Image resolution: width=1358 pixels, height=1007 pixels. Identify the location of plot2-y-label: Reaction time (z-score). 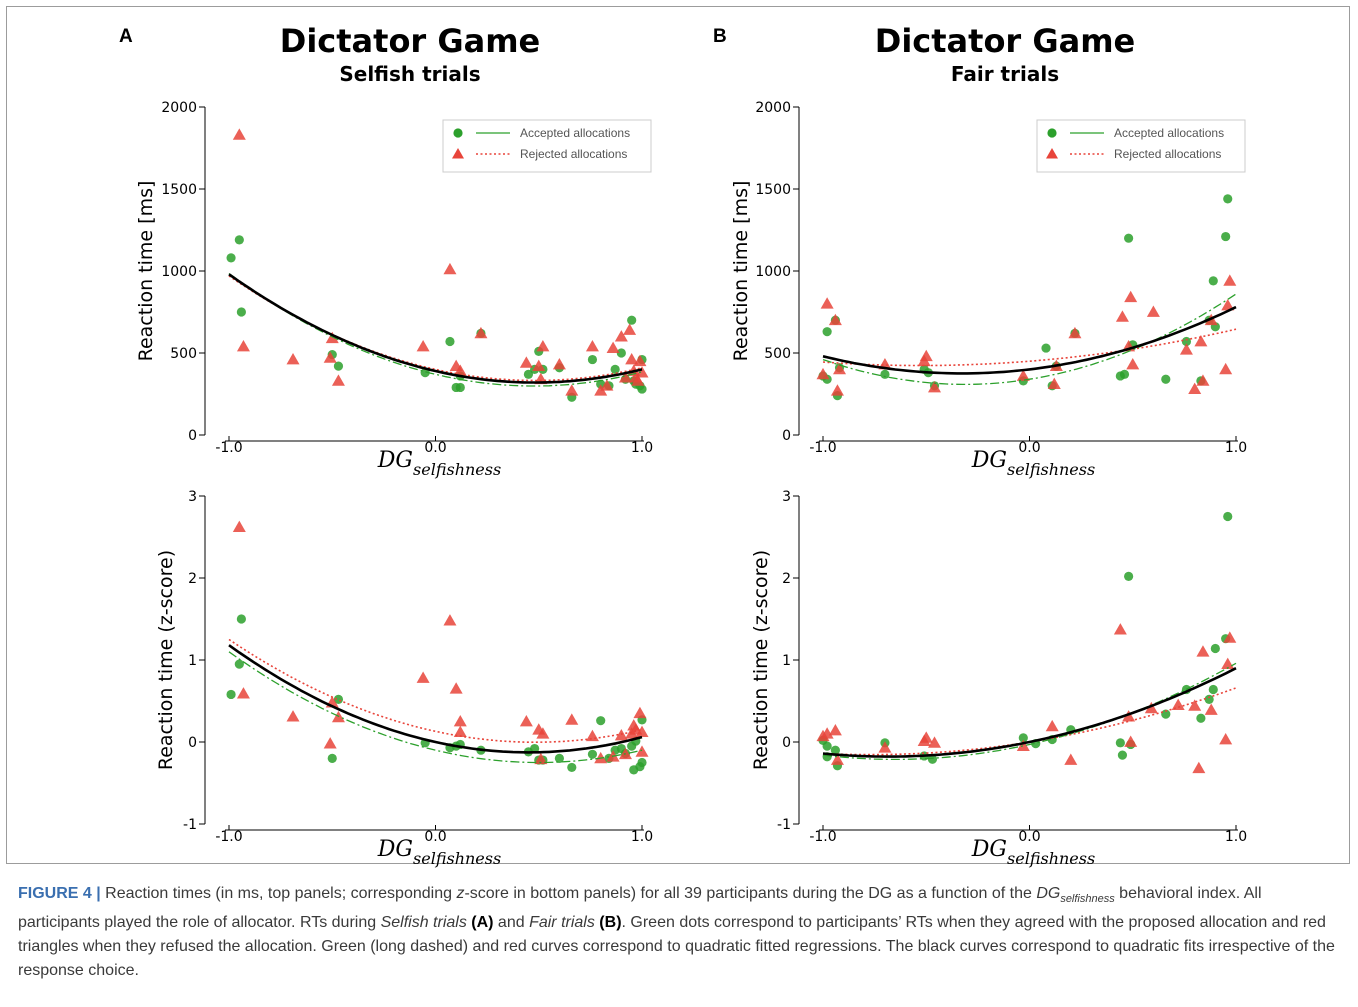
(166, 660).